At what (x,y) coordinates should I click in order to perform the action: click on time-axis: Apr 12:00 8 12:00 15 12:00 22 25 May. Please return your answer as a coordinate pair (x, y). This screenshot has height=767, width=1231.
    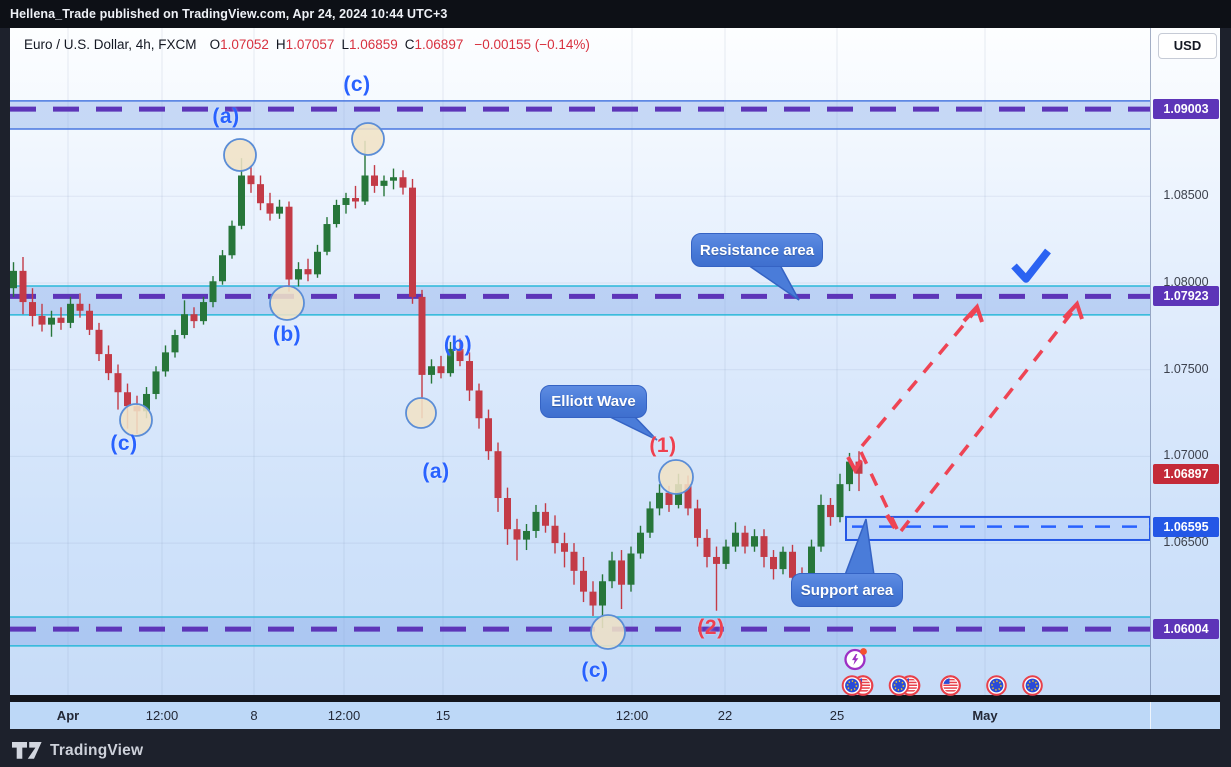
    Looking at the image, I should click on (615, 715).